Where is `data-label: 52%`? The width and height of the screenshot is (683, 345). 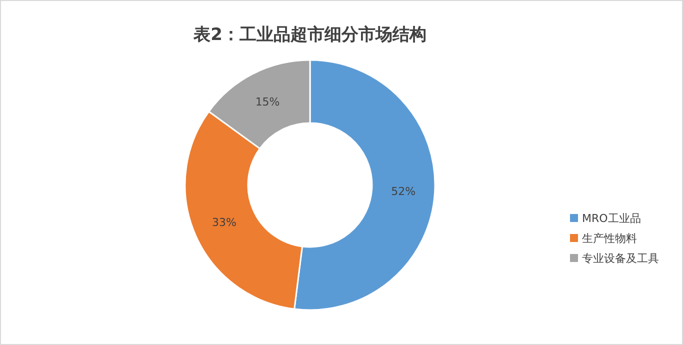 data-label: 52% is located at coordinates (403, 191).